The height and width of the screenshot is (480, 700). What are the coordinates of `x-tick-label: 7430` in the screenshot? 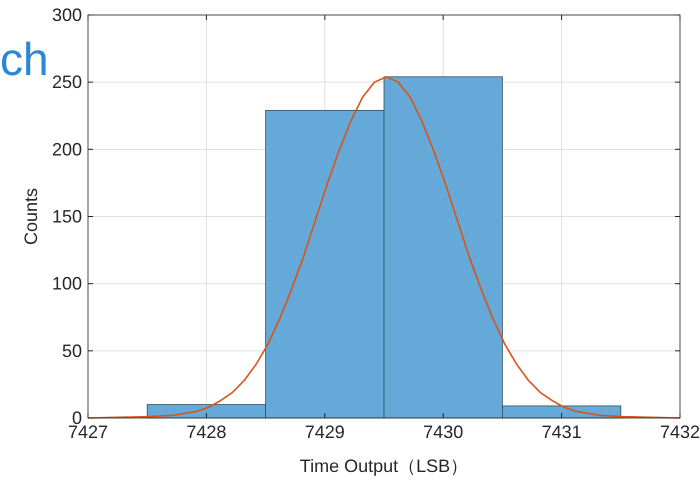 It's located at (443, 432).